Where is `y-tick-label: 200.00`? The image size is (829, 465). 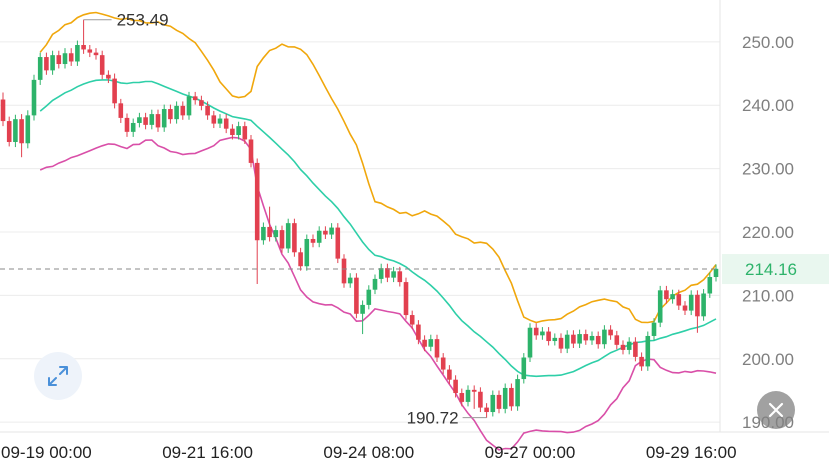
y-tick-label: 200.00 is located at coordinates (768, 359).